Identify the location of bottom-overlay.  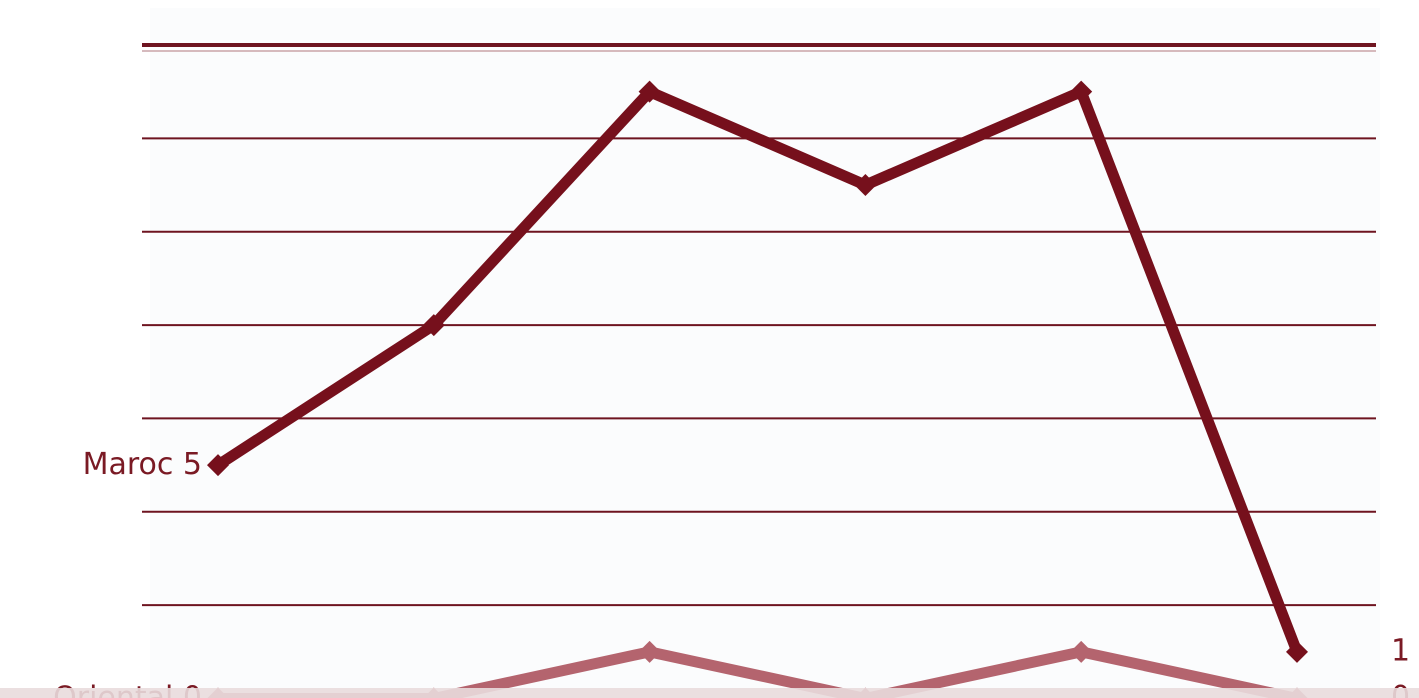
(709, 693).